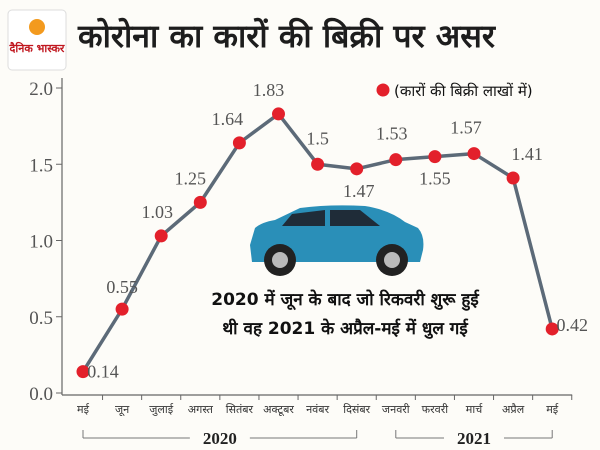 This screenshot has height=450, width=600. What do you see at coordinates (435, 179) in the screenshot?
I see `value-label: 1.55` at bounding box center [435, 179].